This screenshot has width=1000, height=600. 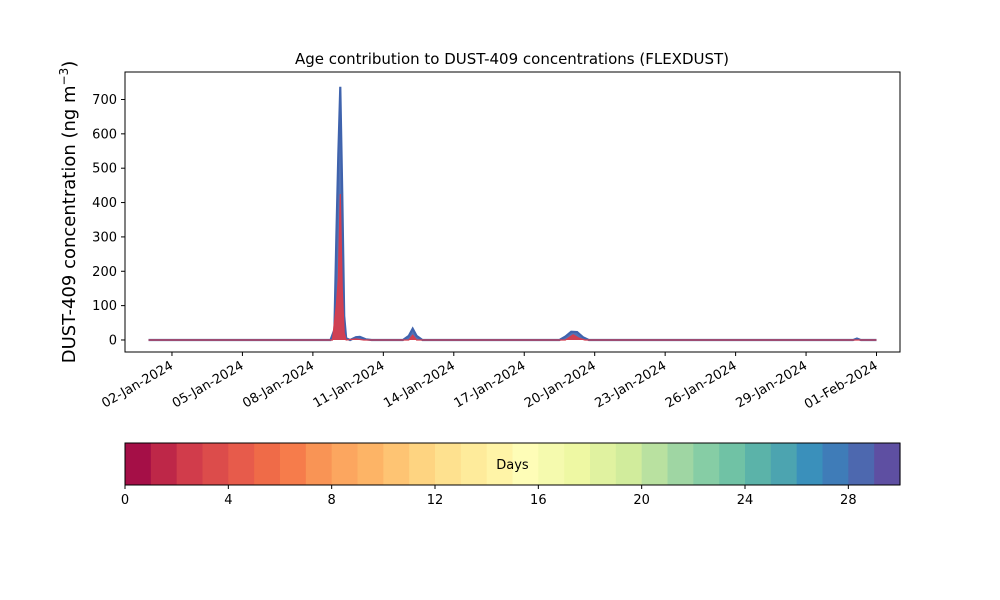 What do you see at coordinates (332, 500) in the screenshot?
I see `colorbar-tick-label: 8` at bounding box center [332, 500].